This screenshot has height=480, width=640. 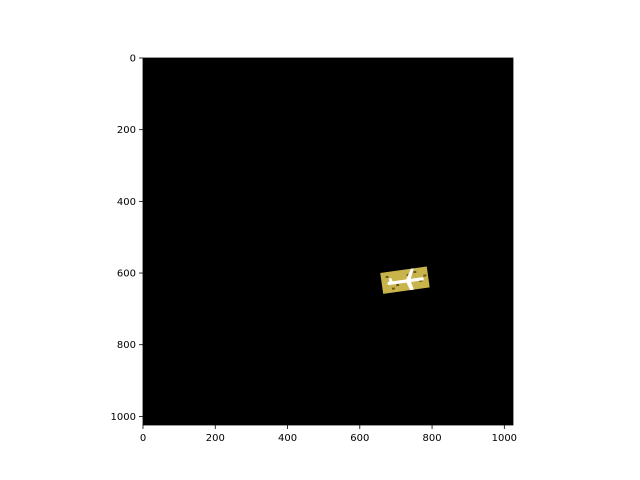 I want to click on y-axis: 0 200 400 600 800 1000, so click(x=127, y=238).